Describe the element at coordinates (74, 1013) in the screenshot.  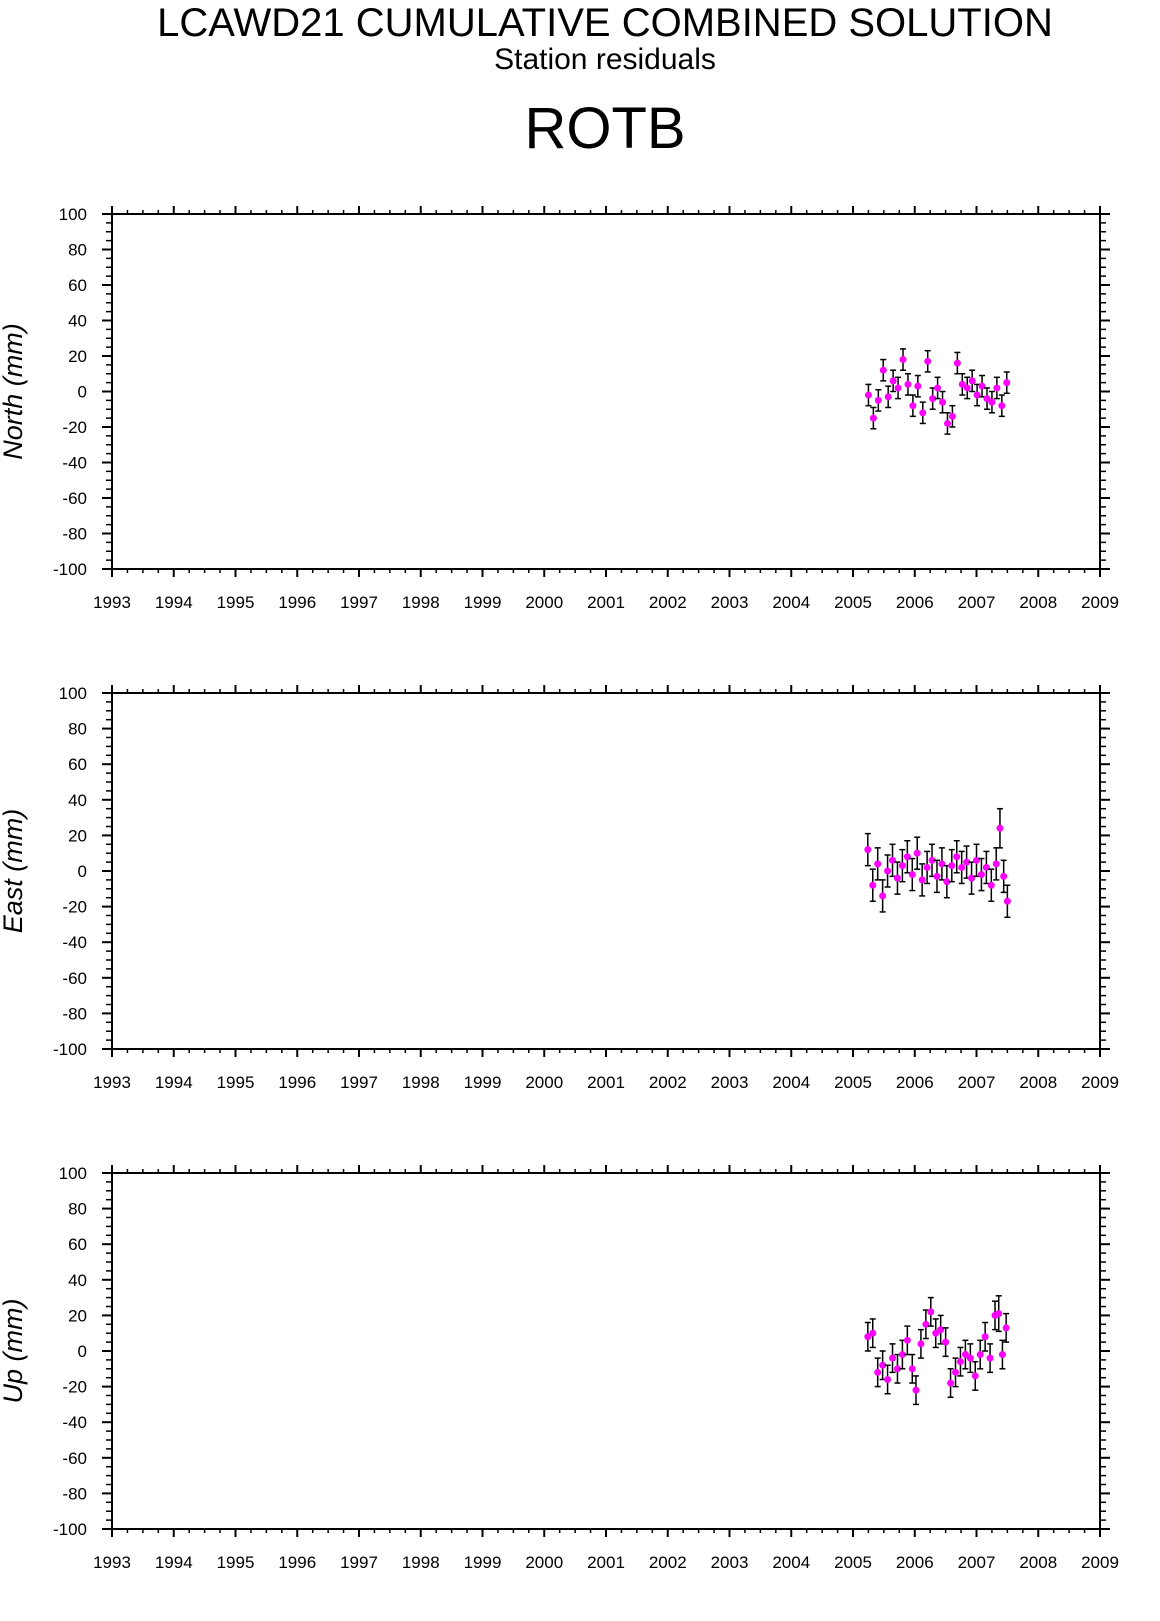
I see `y-tick-label: -80` at that location.